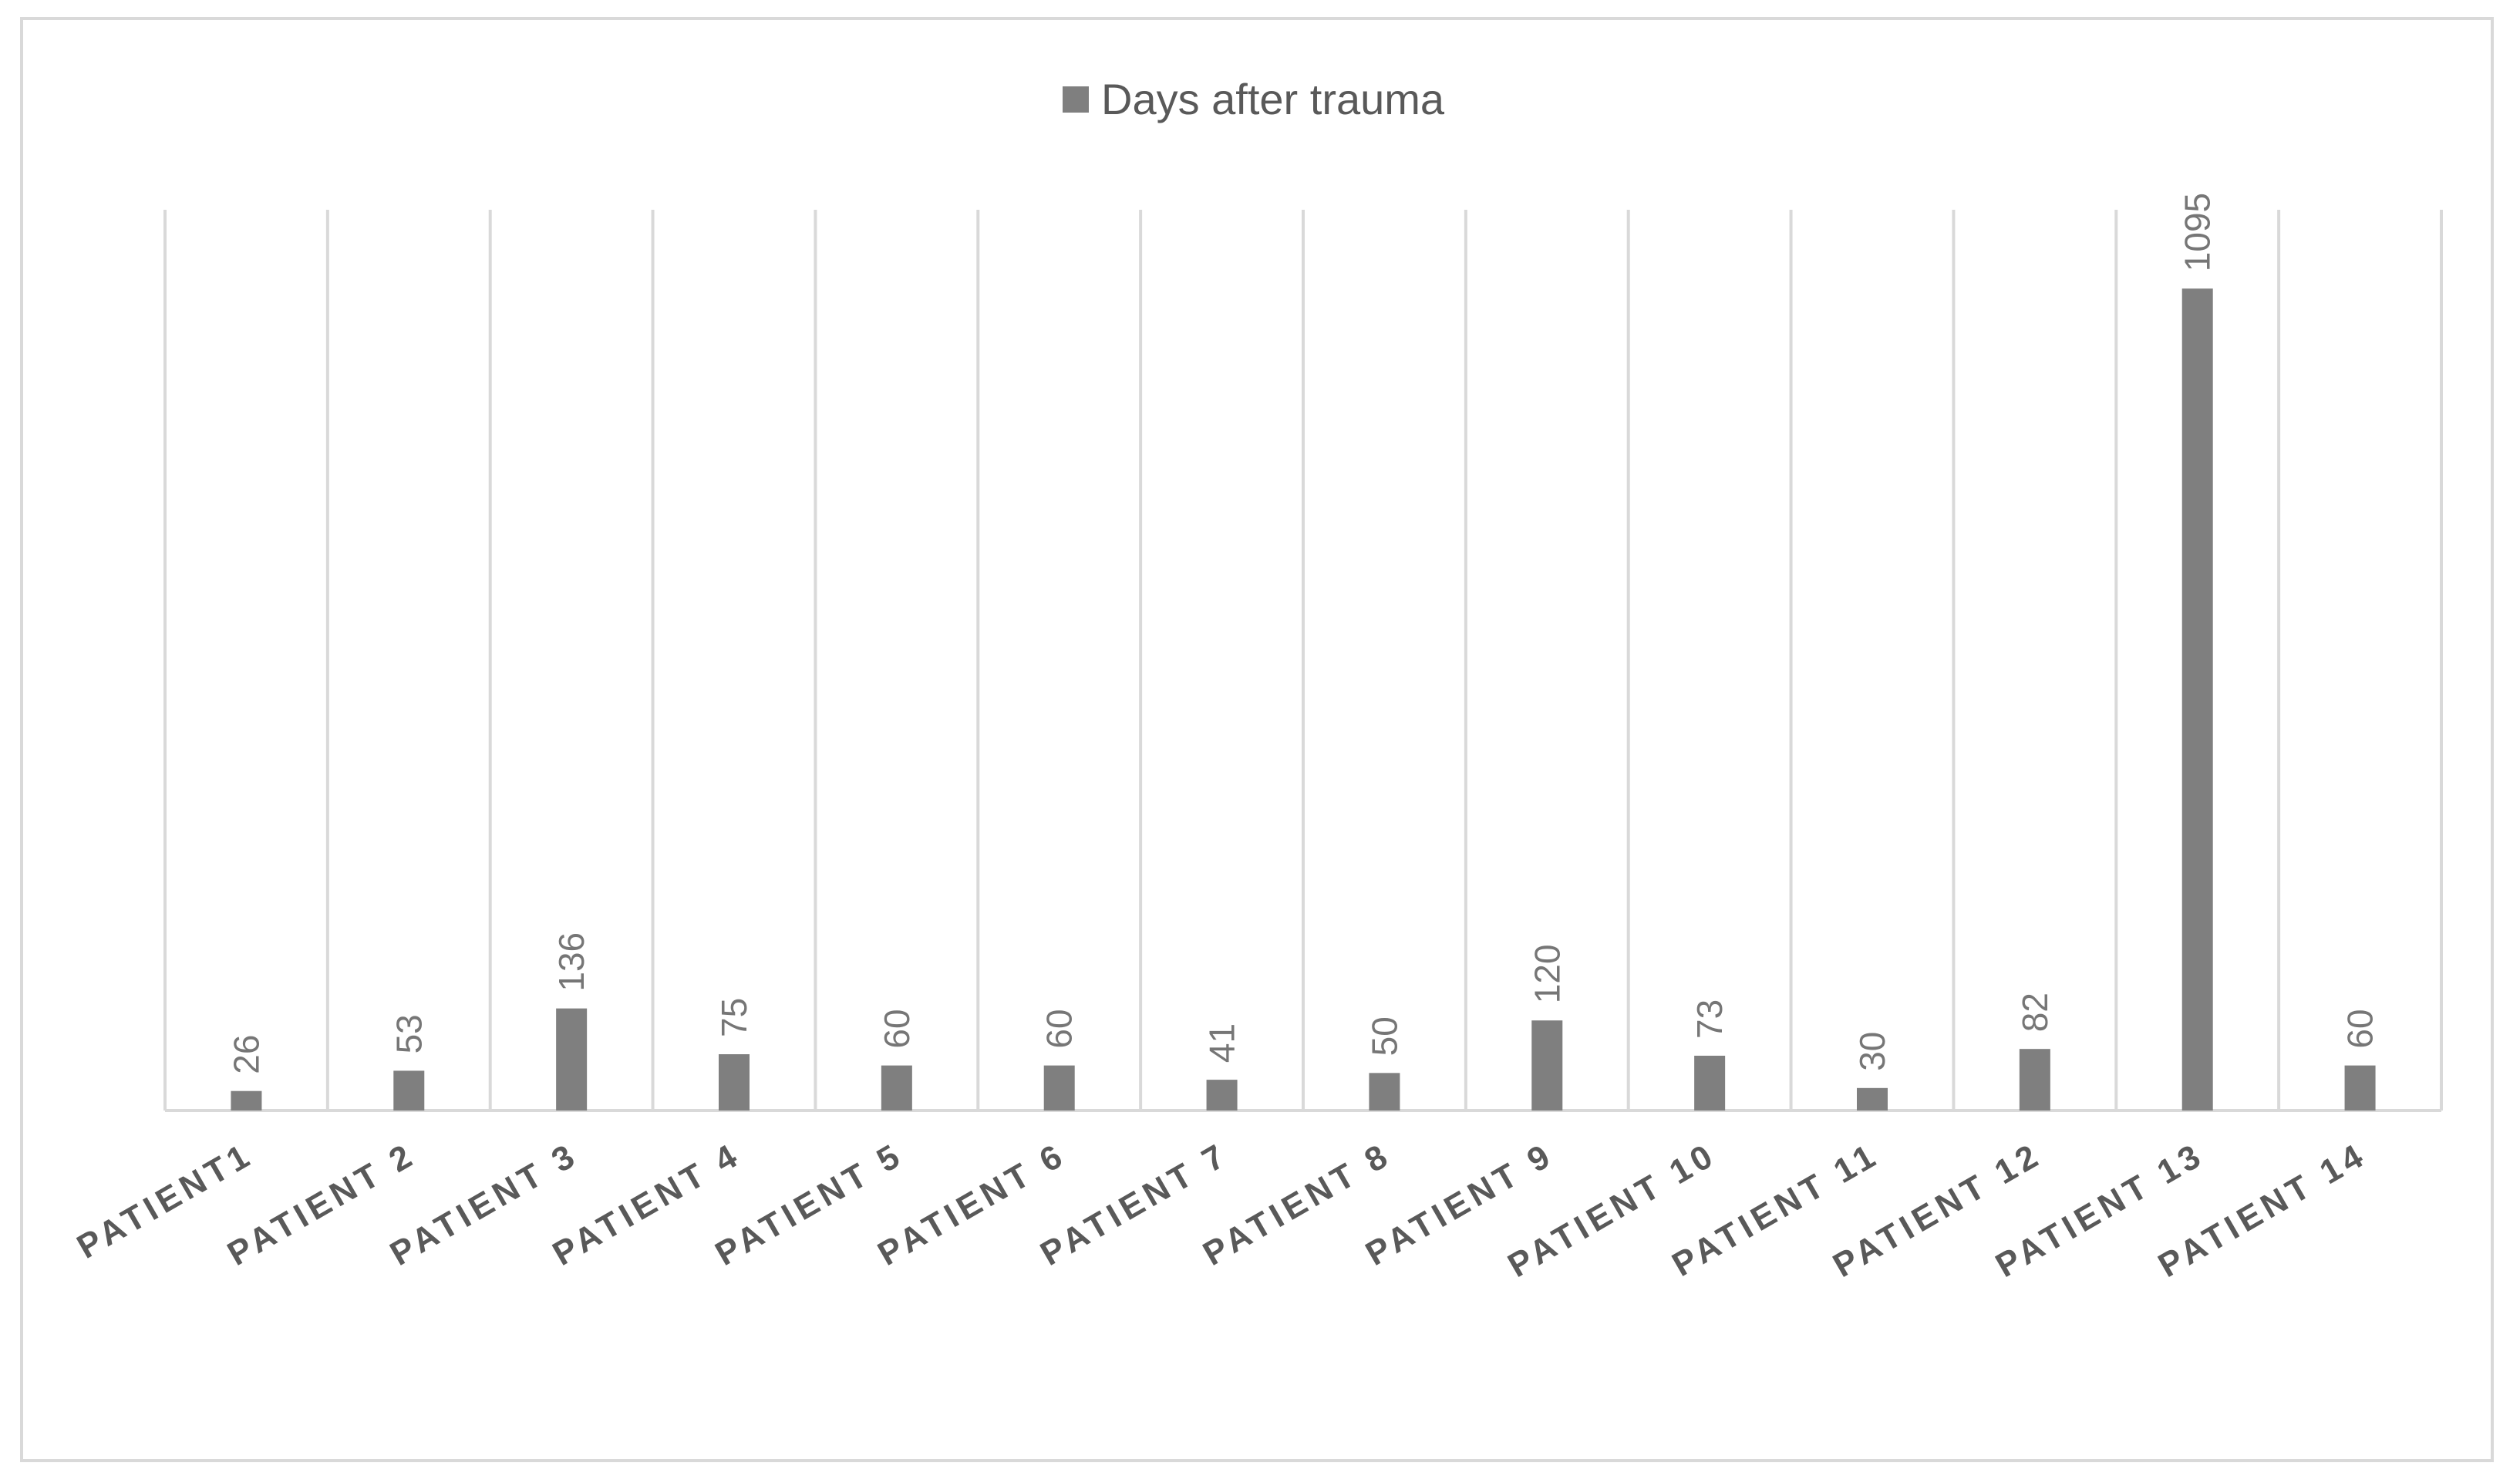 This screenshot has width=2520, height=1483. I want to click on legend: Days after trauma, so click(1254, 99).